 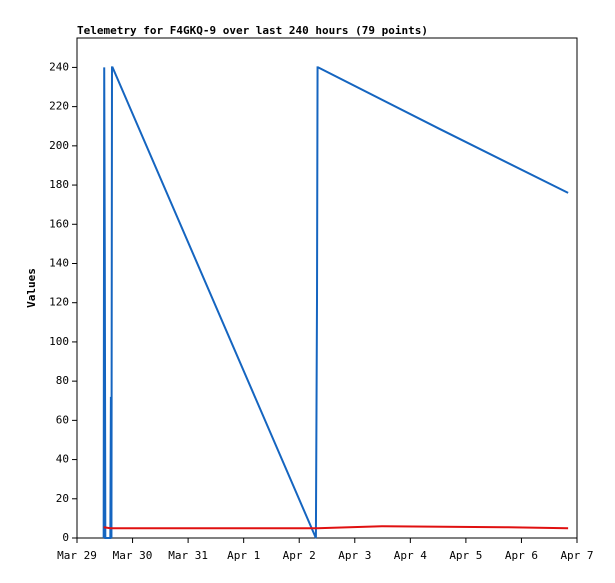 I want to click on x-tick-label: Apr 3, so click(x=354, y=555).